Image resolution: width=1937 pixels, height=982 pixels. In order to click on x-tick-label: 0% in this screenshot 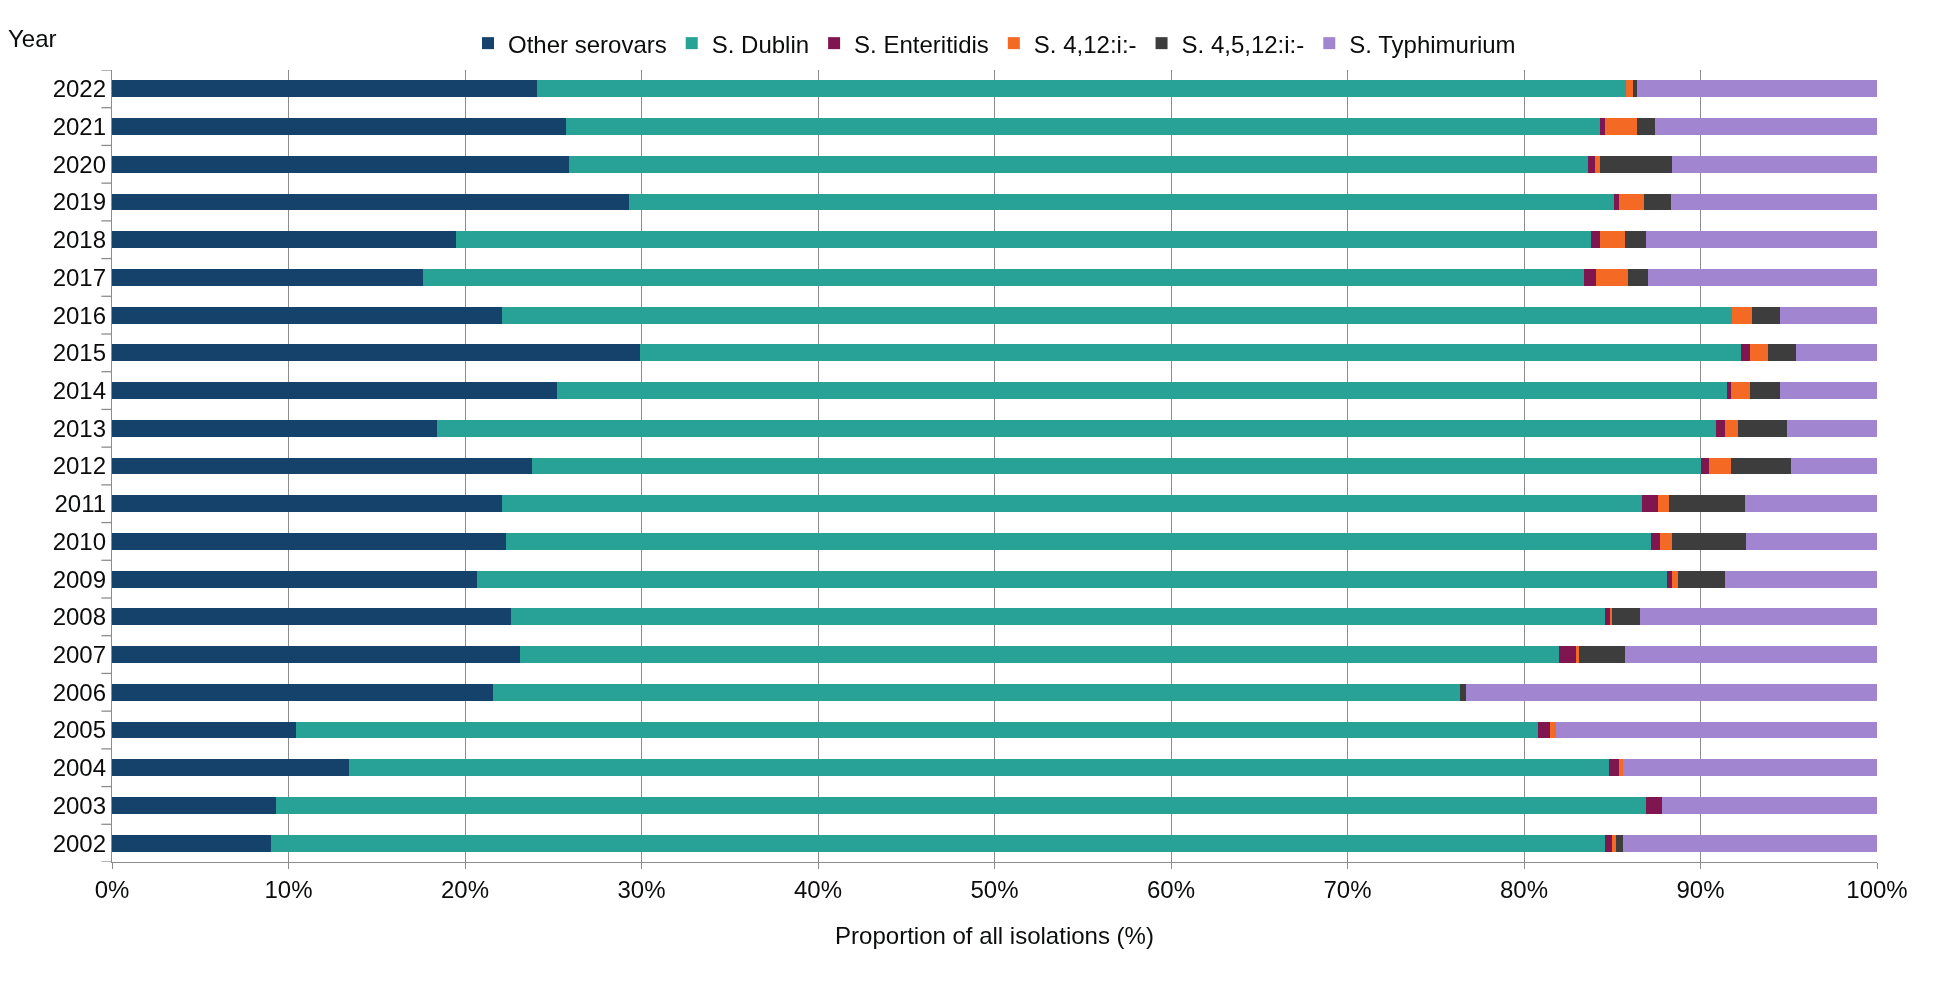, I will do `click(112, 889)`.